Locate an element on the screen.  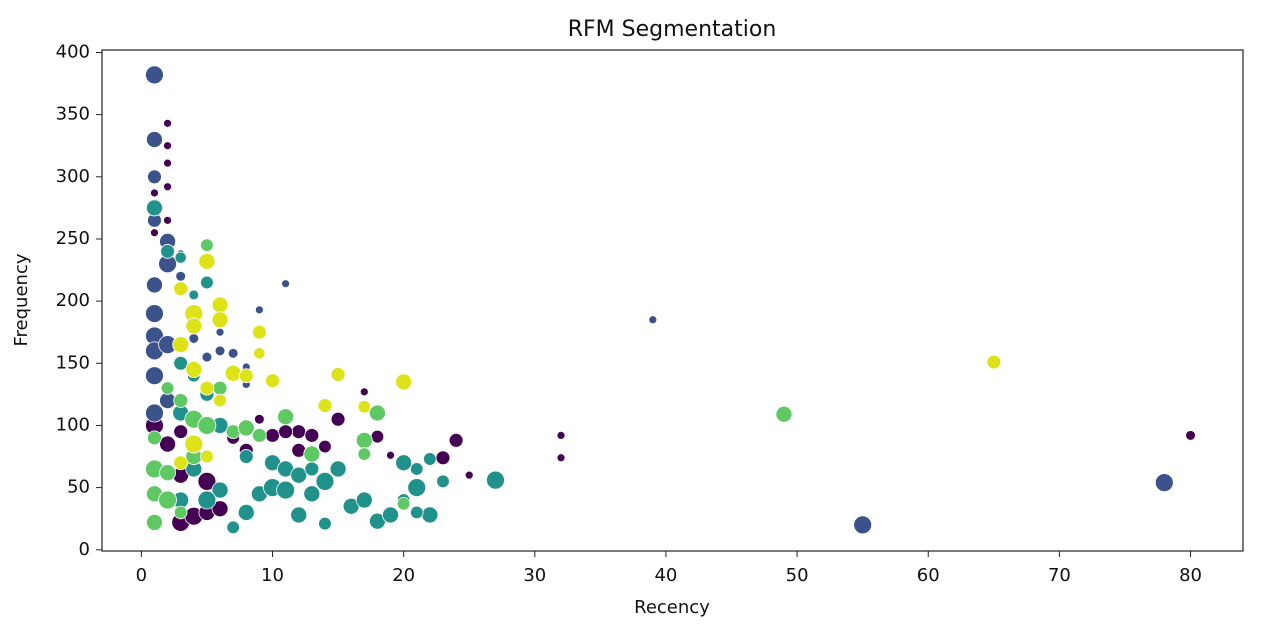
y-tick-label: 250 is located at coordinates (73, 238).